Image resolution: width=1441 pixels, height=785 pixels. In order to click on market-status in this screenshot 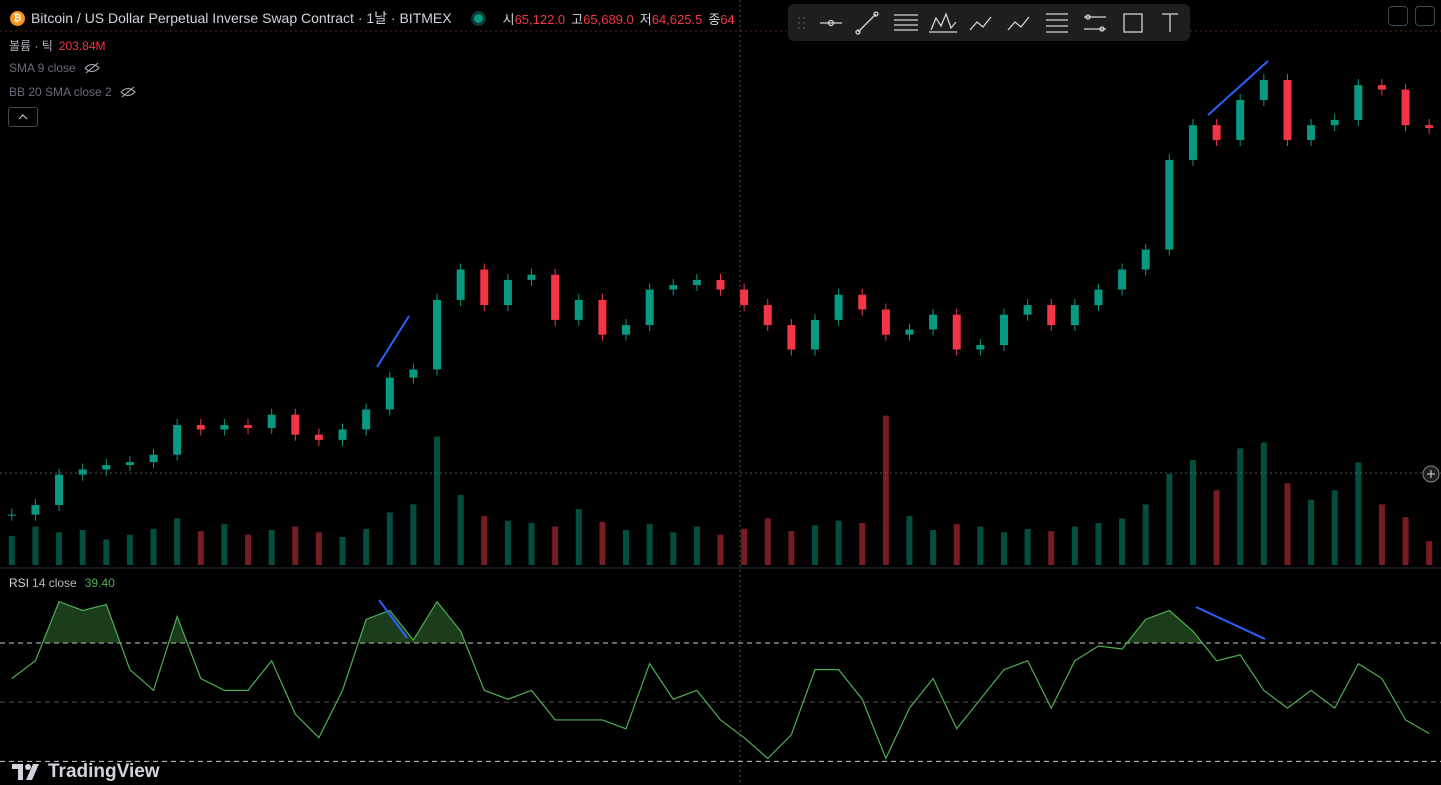, I will do `click(478, 18)`.